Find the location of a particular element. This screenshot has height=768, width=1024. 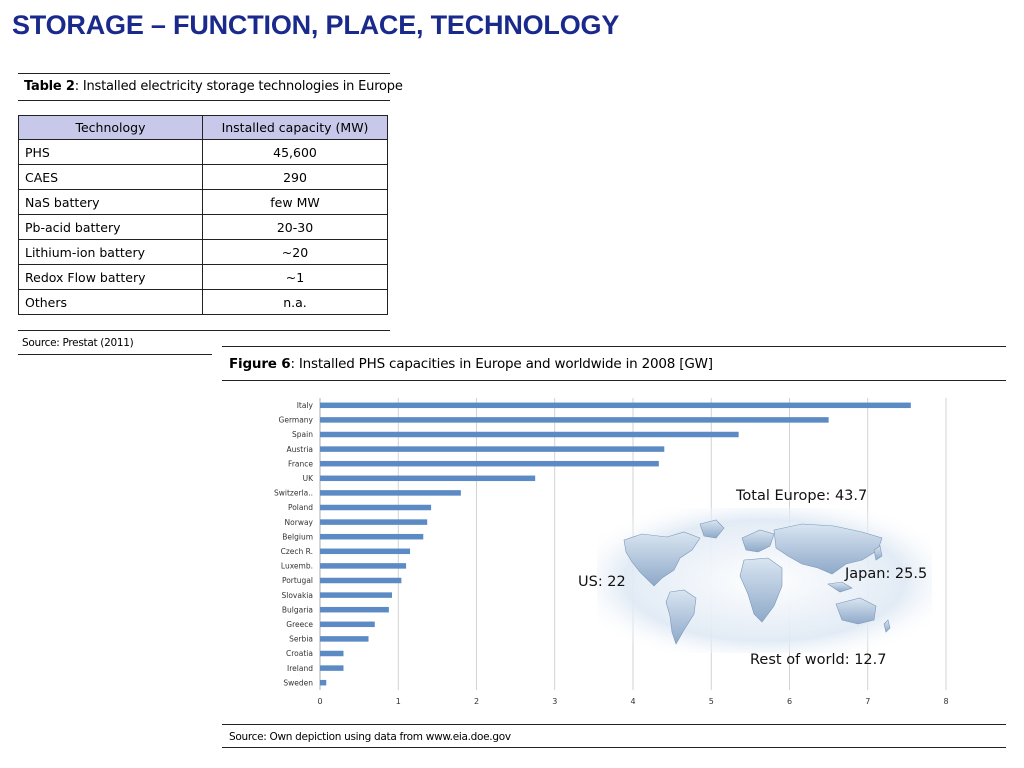

technology-cell: PHS is located at coordinates (110, 152).